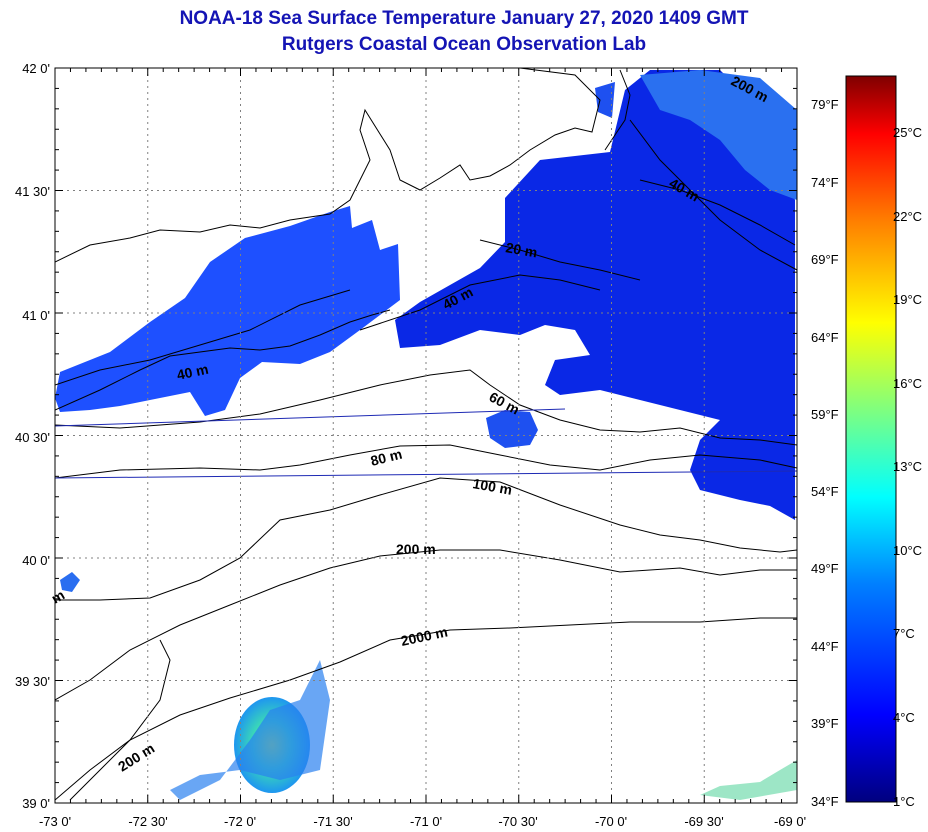 The width and height of the screenshot is (928, 832). I want to click on lon-label: -72 0', so click(240, 821).